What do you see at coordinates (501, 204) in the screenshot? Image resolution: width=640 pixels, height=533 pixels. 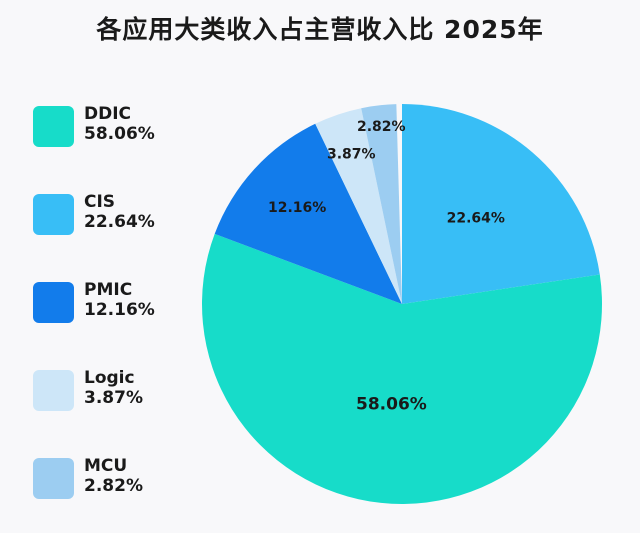 I see `pie-slice-cis` at bounding box center [501, 204].